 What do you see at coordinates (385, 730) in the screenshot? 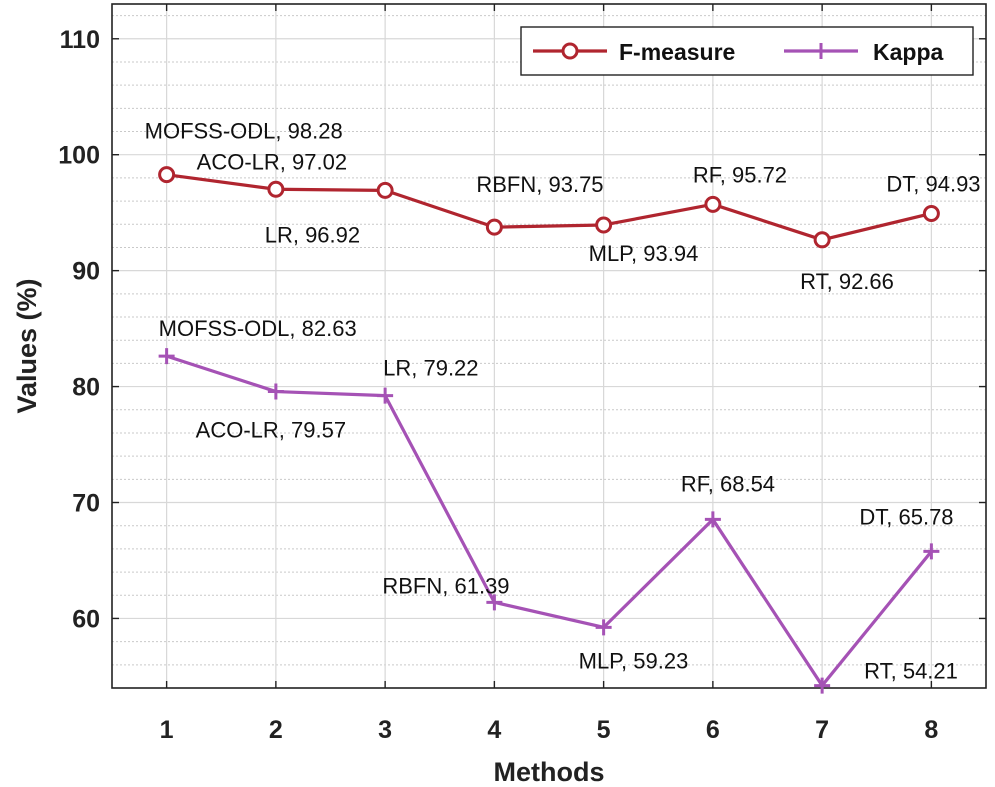
I see `x-tick-label: 3` at bounding box center [385, 730].